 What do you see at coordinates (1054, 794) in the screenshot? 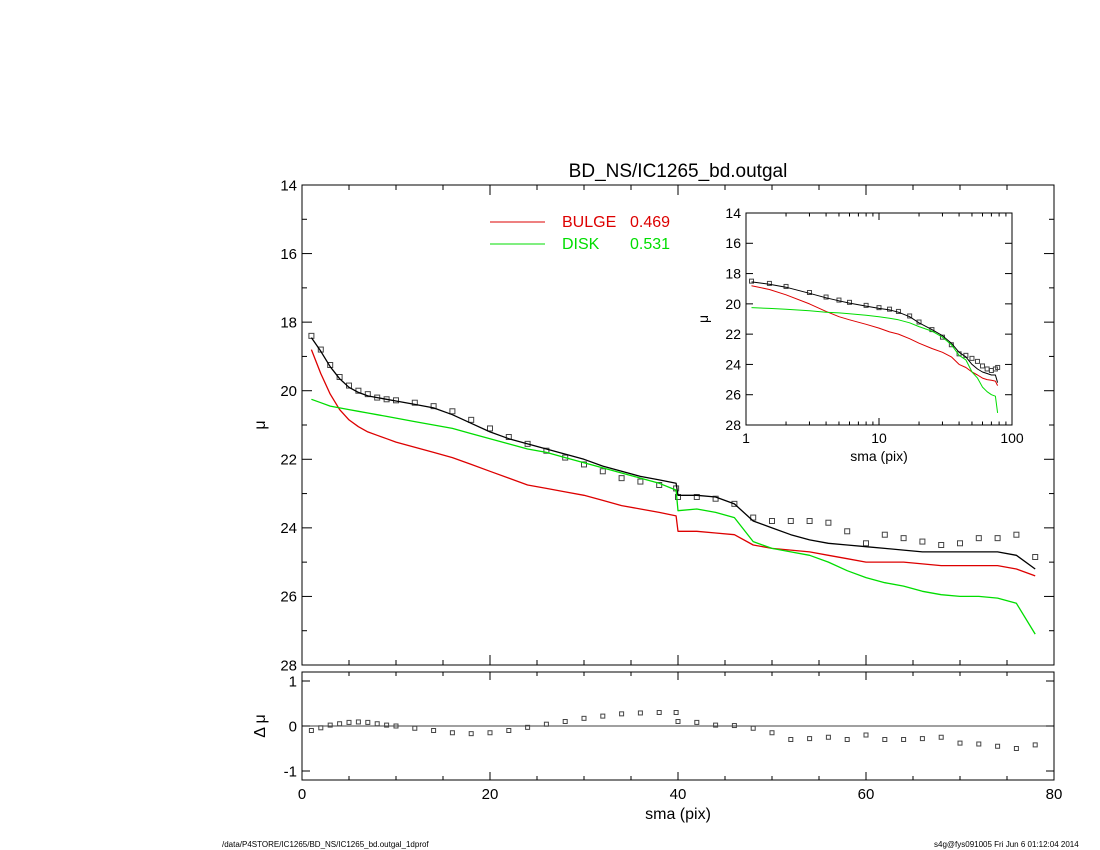
I see `residual-x-tick-label: 80` at bounding box center [1054, 794].